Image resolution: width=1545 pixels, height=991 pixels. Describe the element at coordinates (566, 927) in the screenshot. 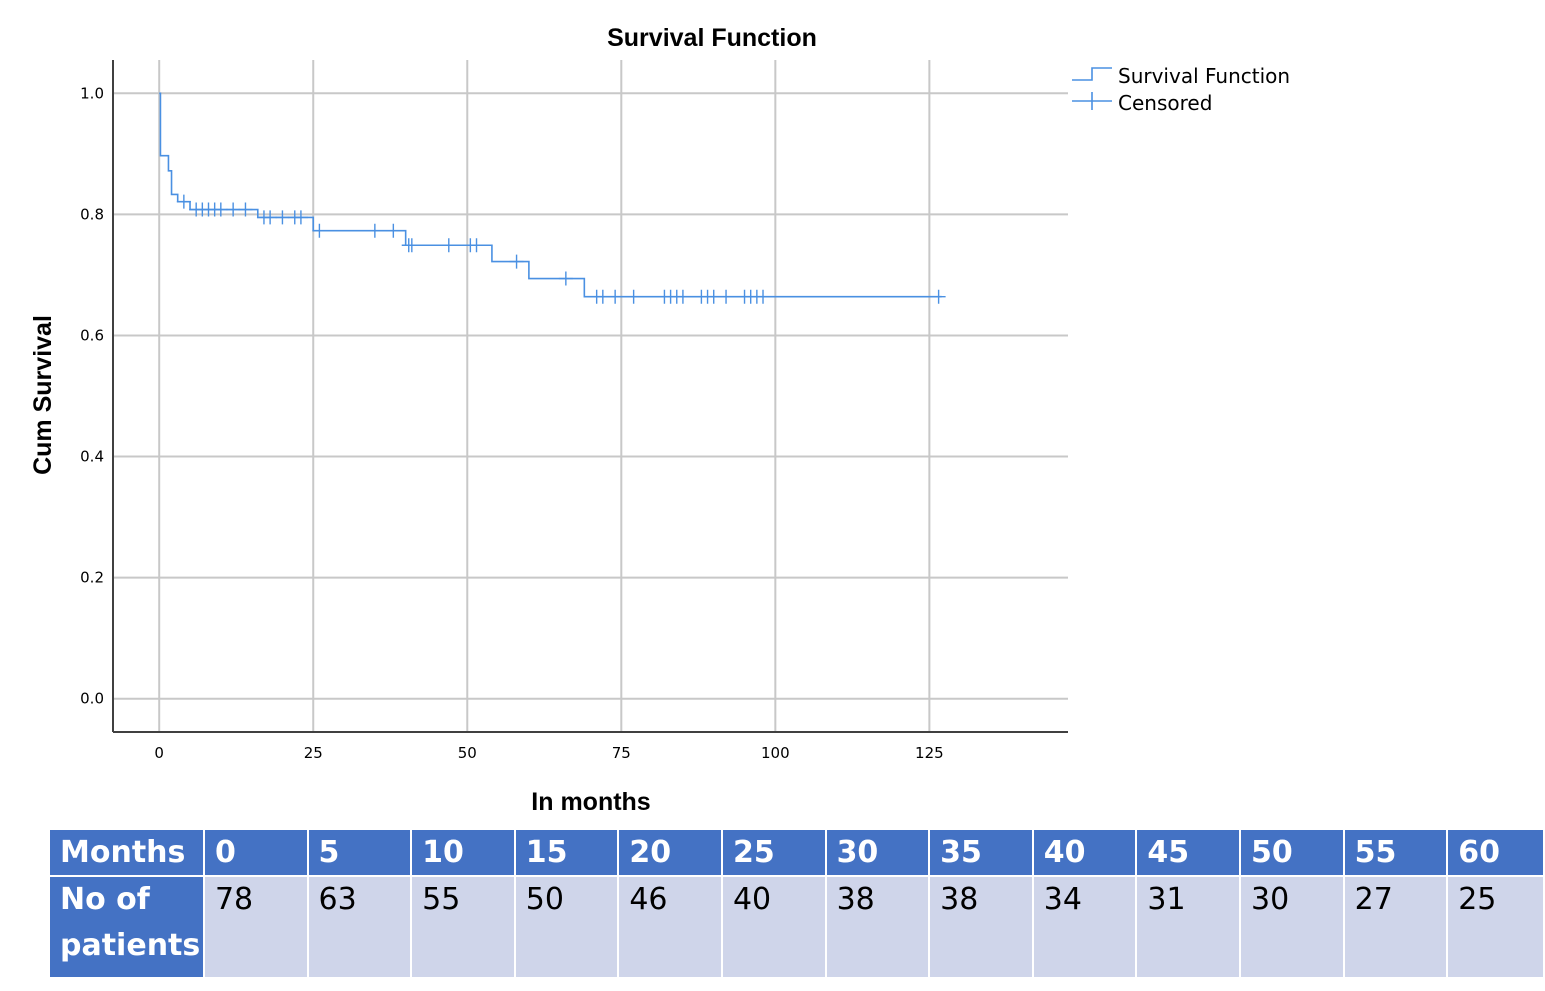

I see `patients-cell: 50` at that location.